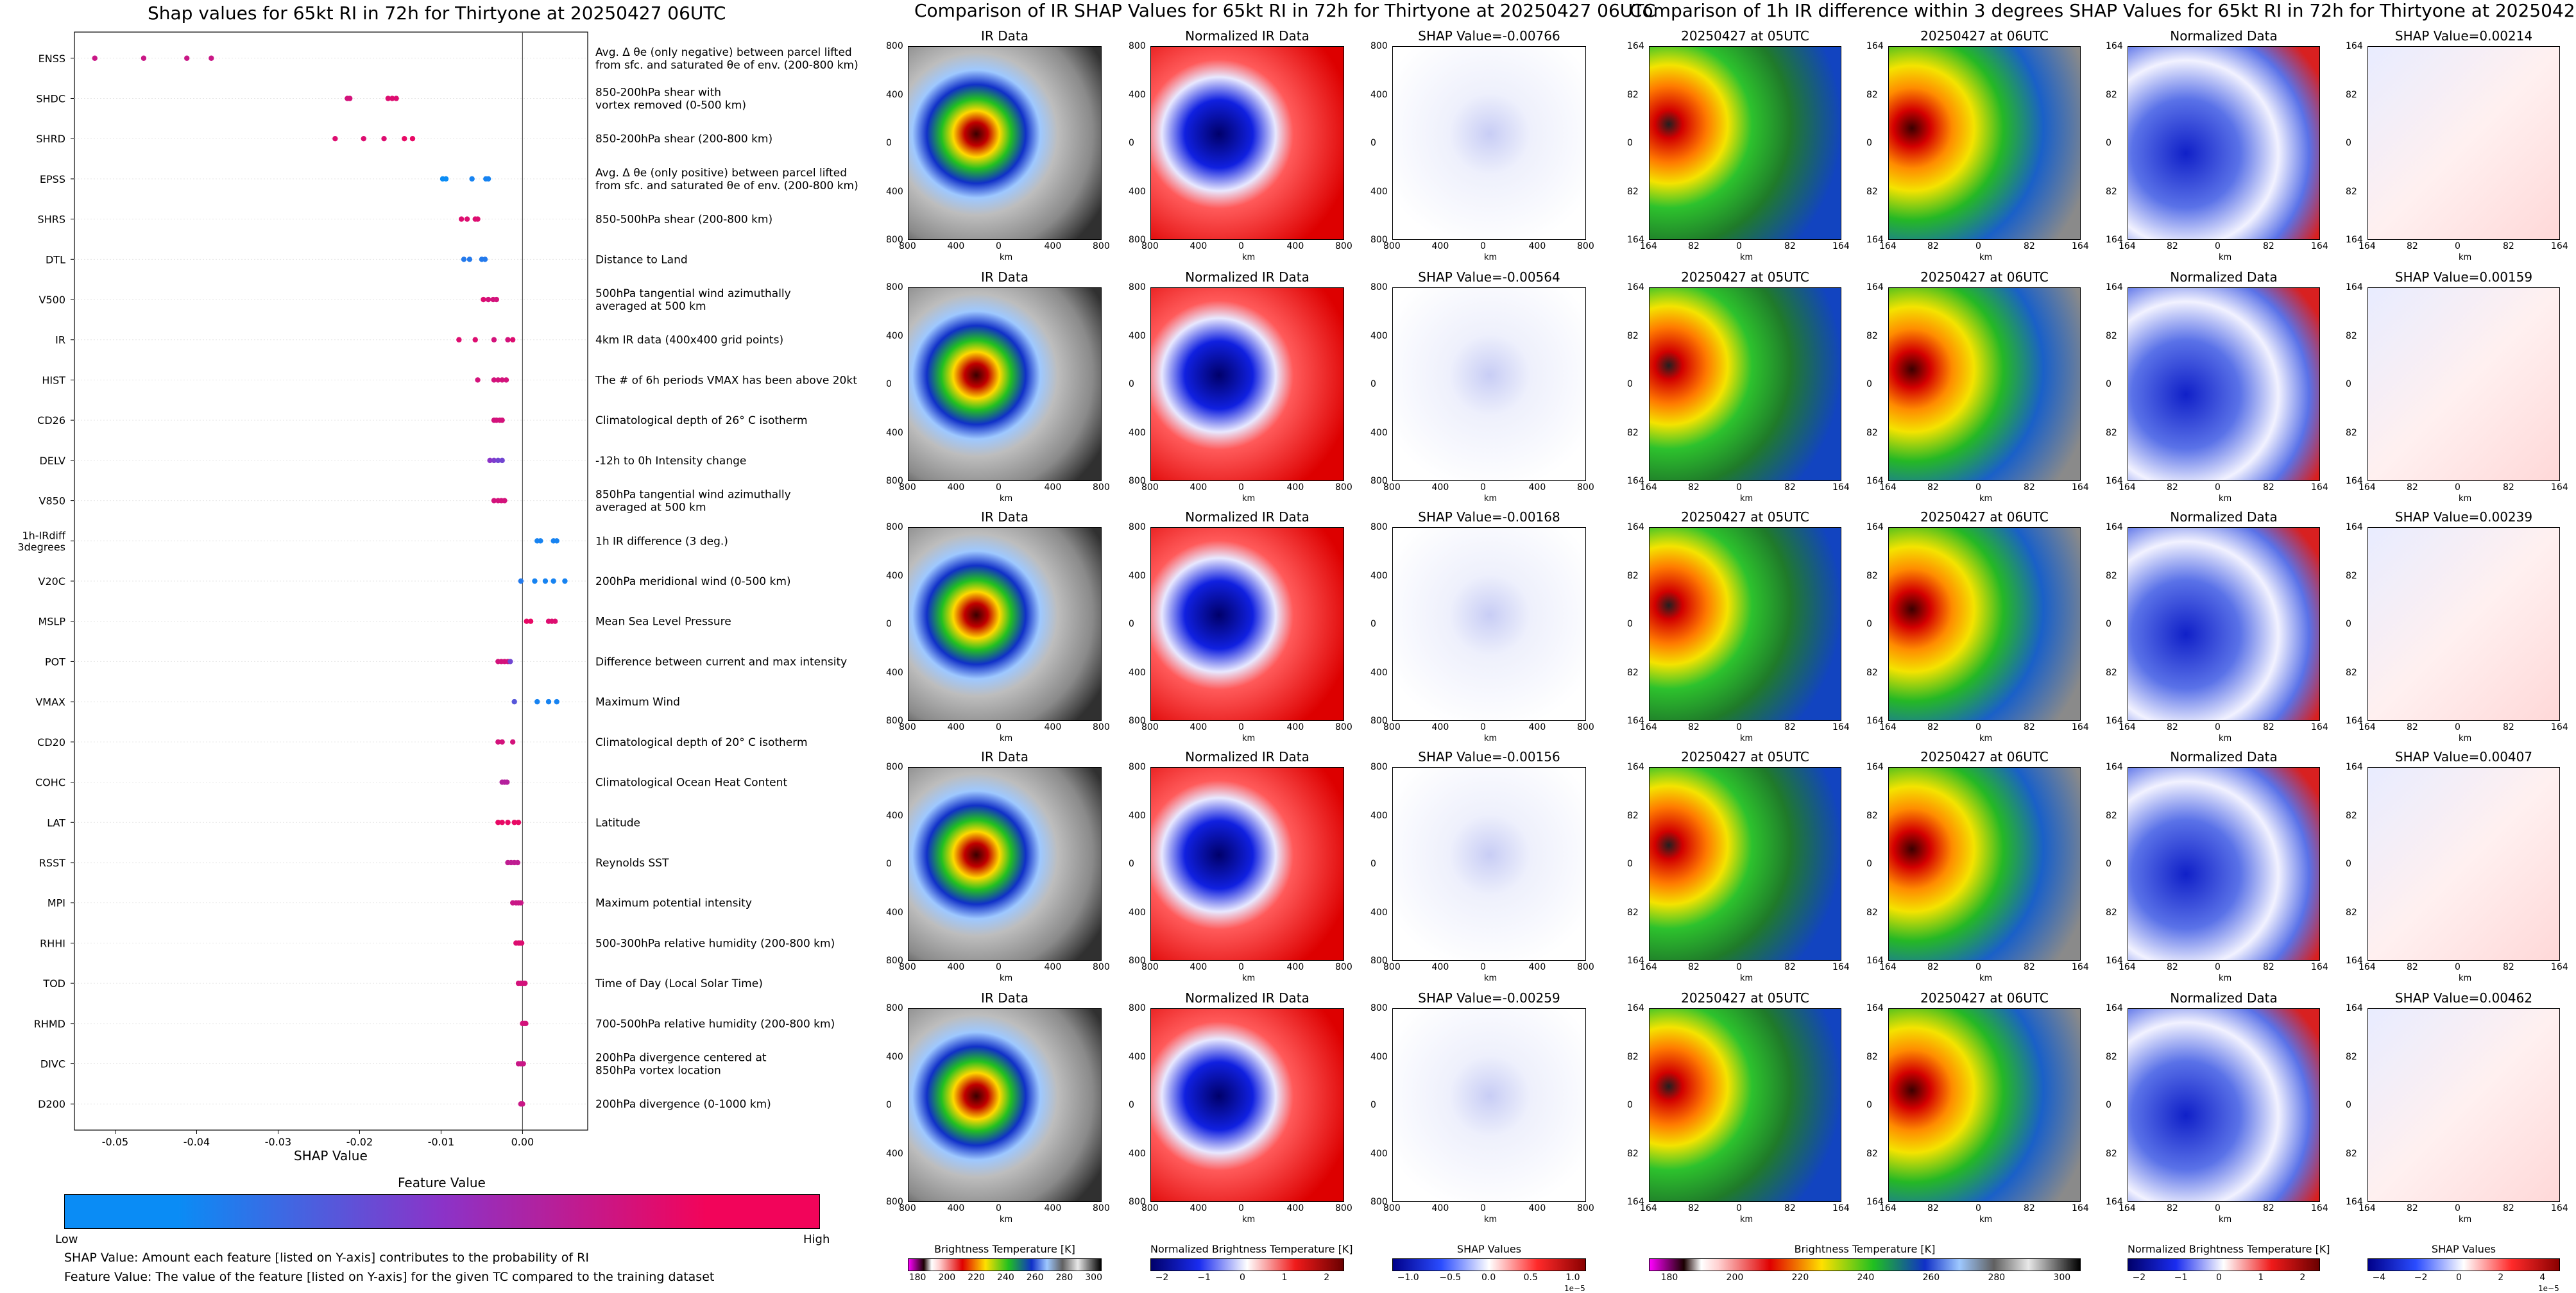 The height and width of the screenshot is (1293, 2576). I want to click on feature-description-label: Reynolds SST, so click(632, 863).